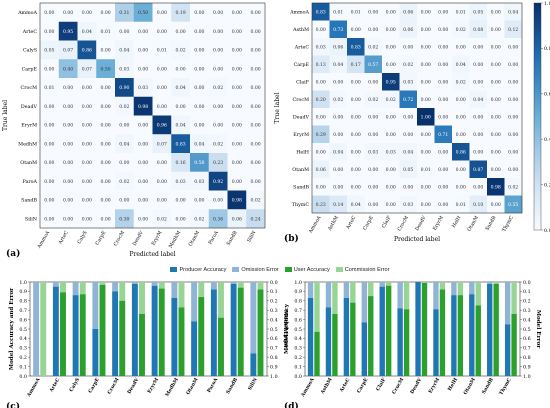  I want to click on y-tick-label: AmmoA, so click(27, 13).